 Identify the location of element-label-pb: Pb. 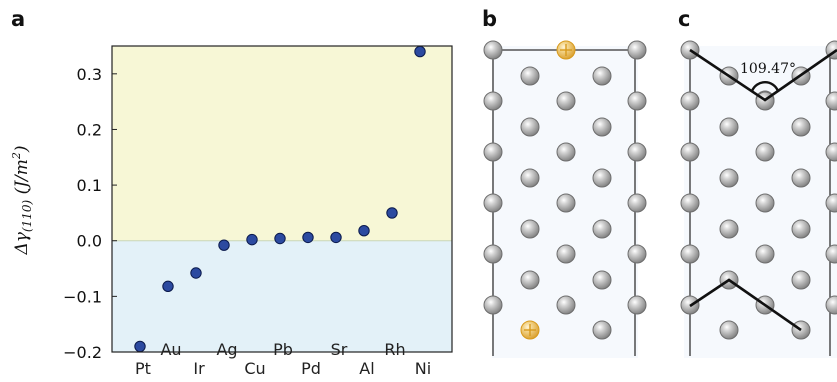
(283, 349).